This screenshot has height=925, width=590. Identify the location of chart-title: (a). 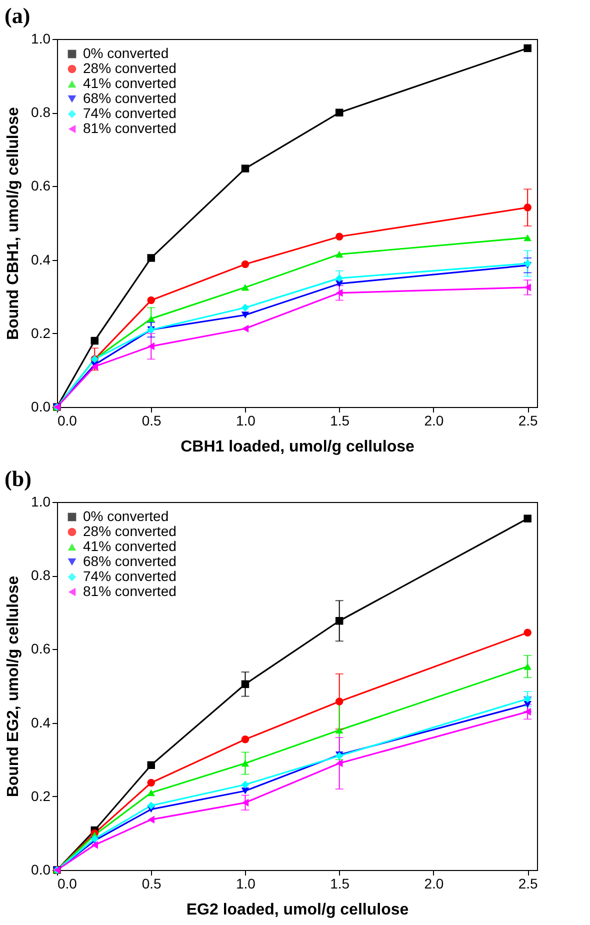
(17, 15).